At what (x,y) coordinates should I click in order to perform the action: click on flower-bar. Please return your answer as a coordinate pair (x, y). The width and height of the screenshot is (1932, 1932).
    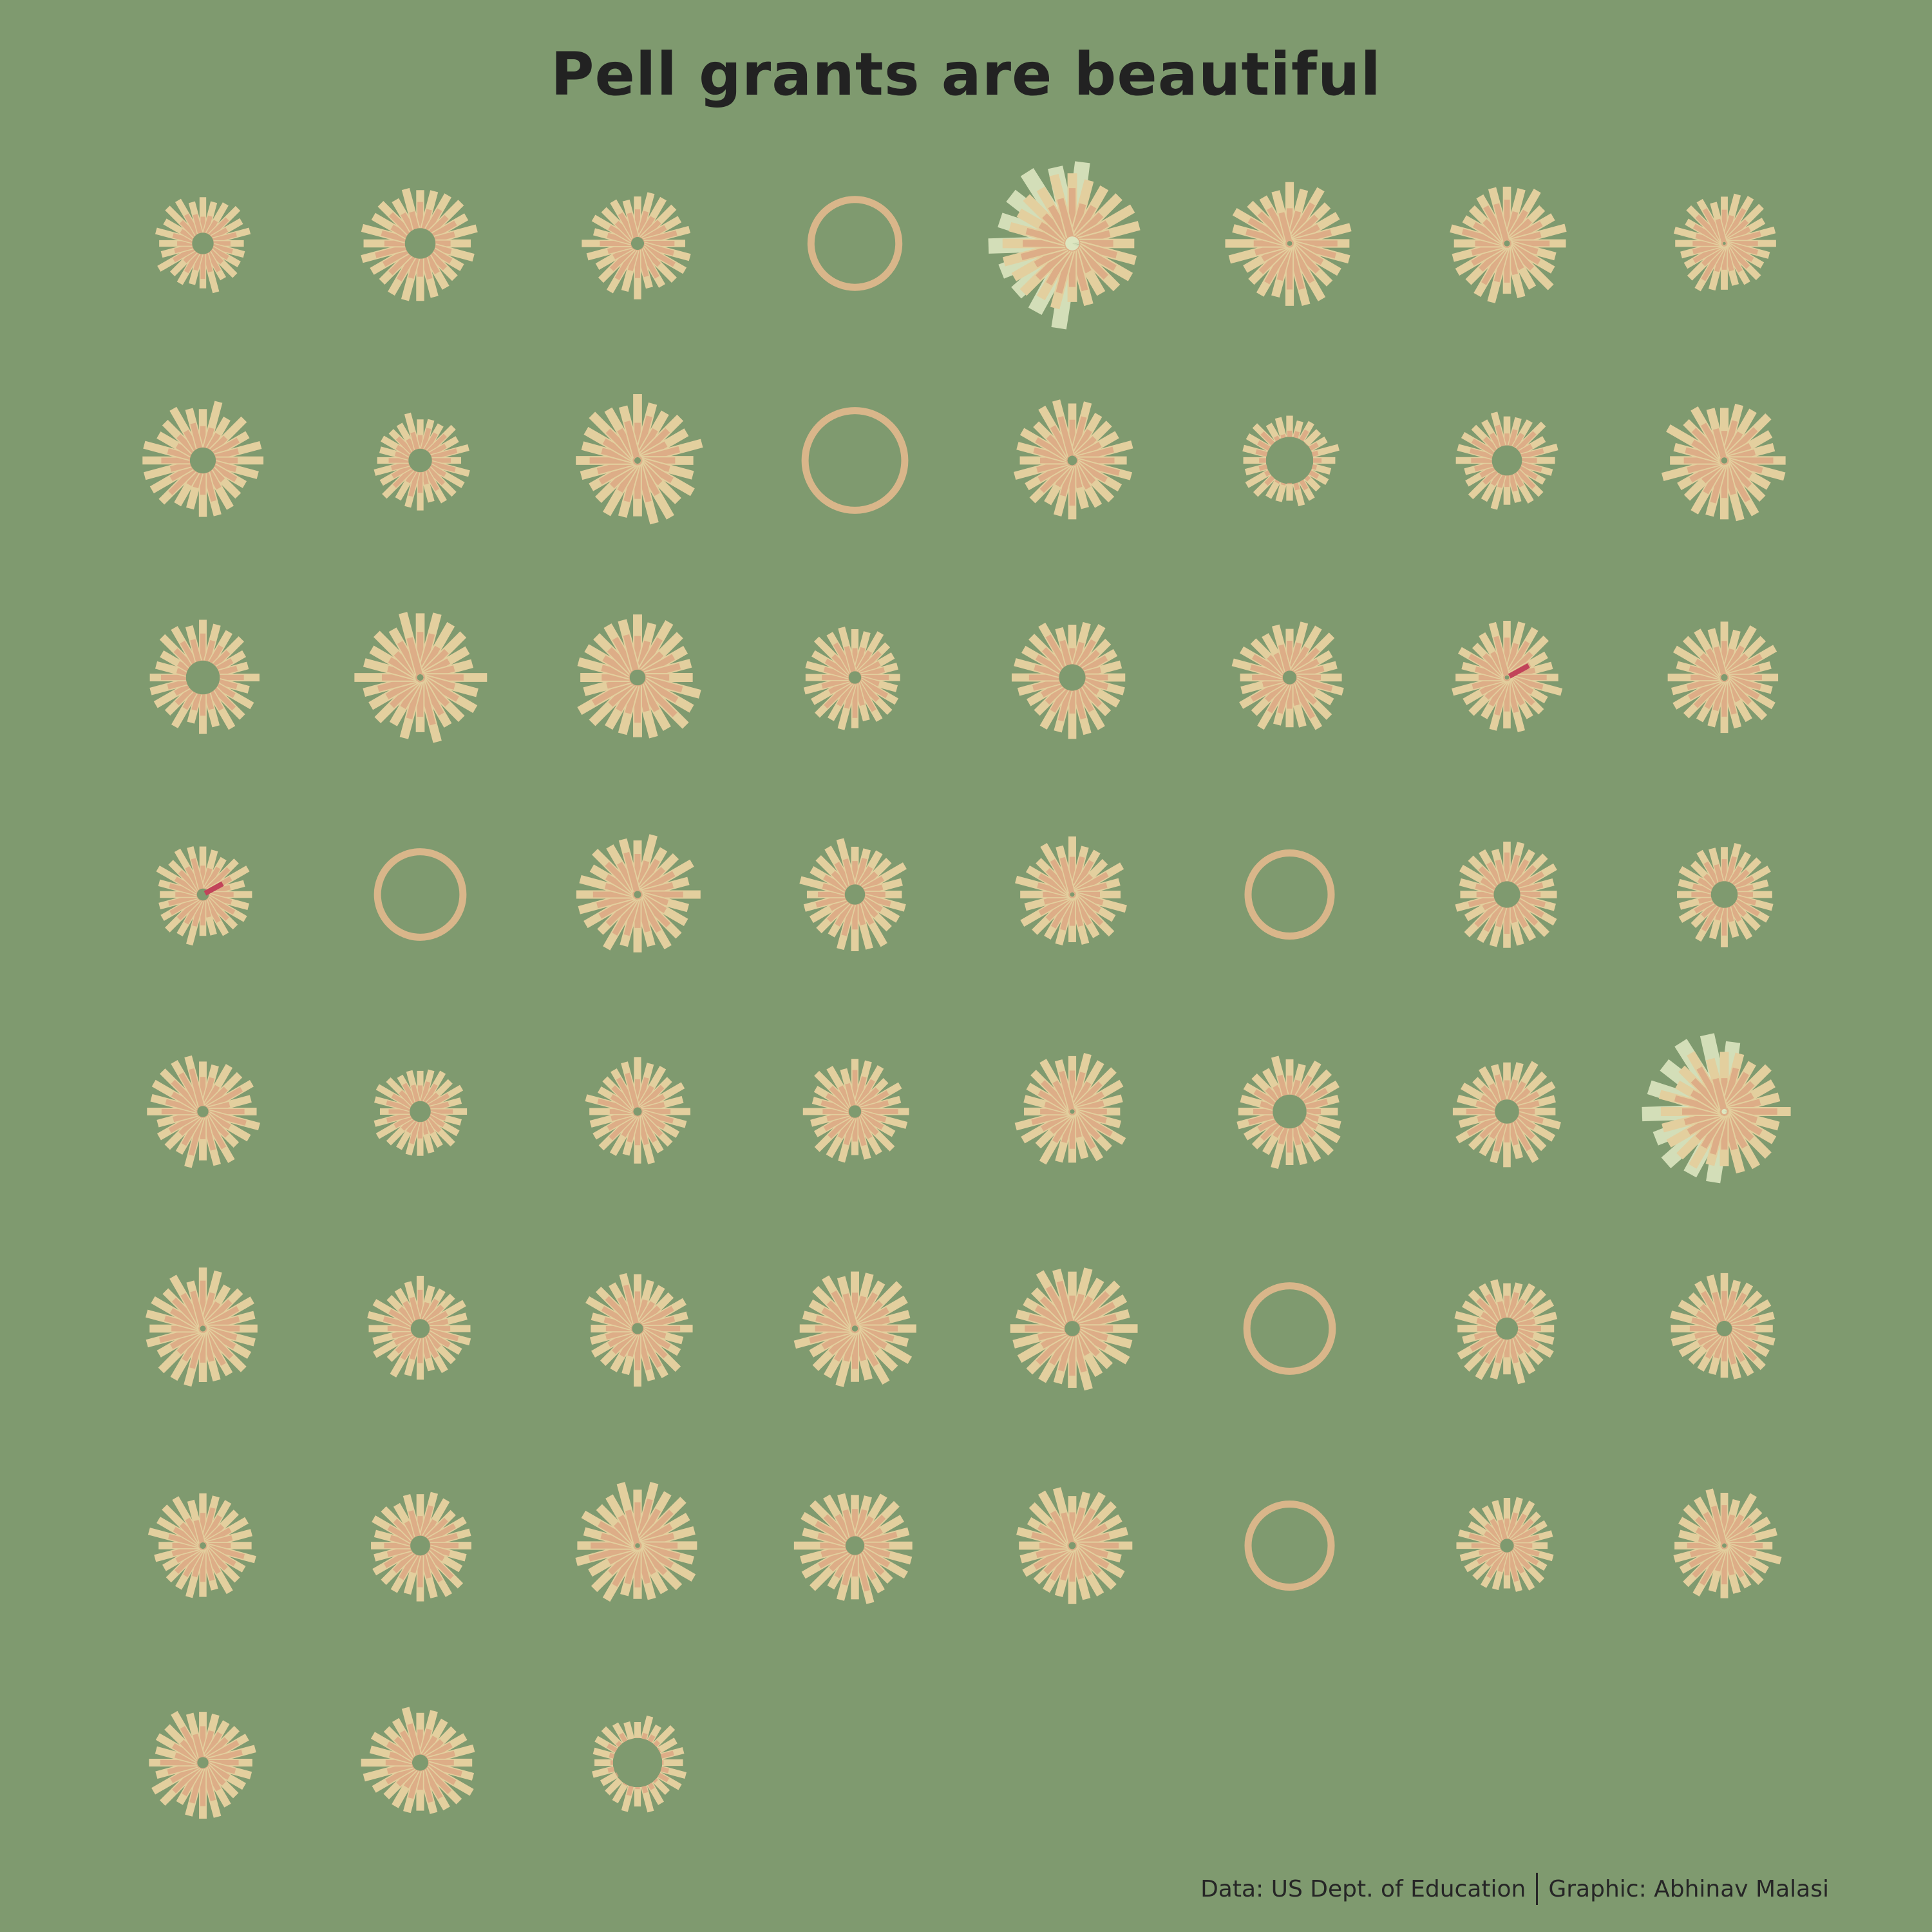
    Looking at the image, I should click on (661, 1786).